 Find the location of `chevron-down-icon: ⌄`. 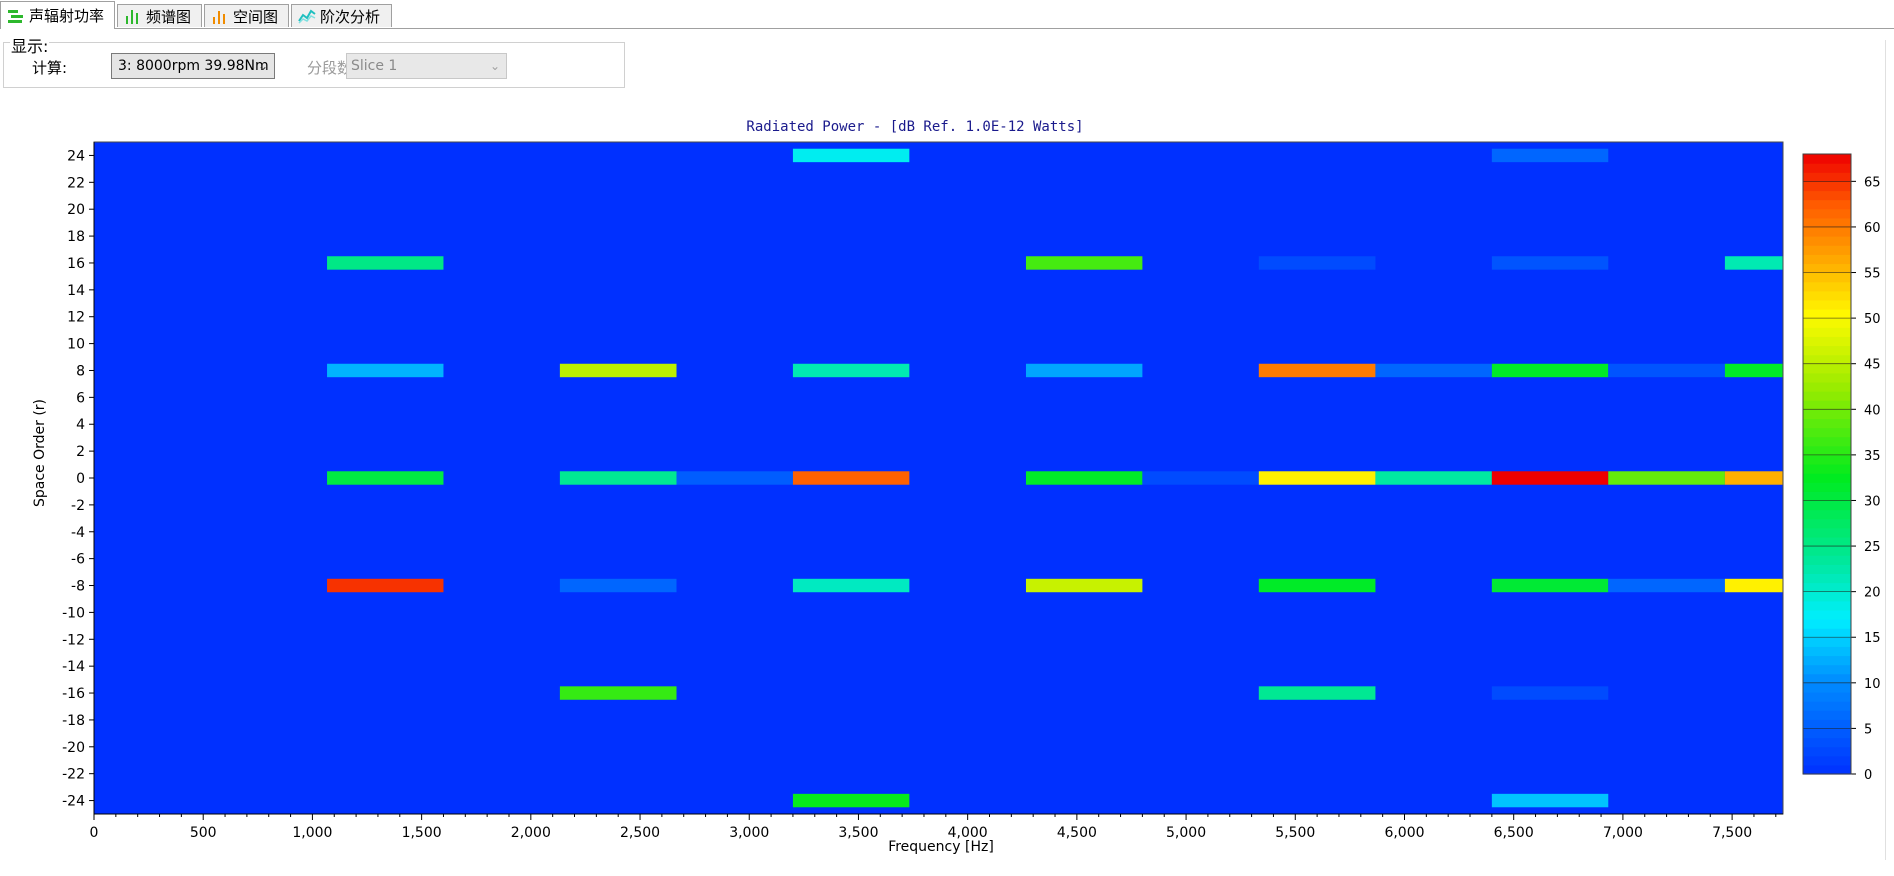

chevron-down-icon: ⌄ is located at coordinates (262, 66).